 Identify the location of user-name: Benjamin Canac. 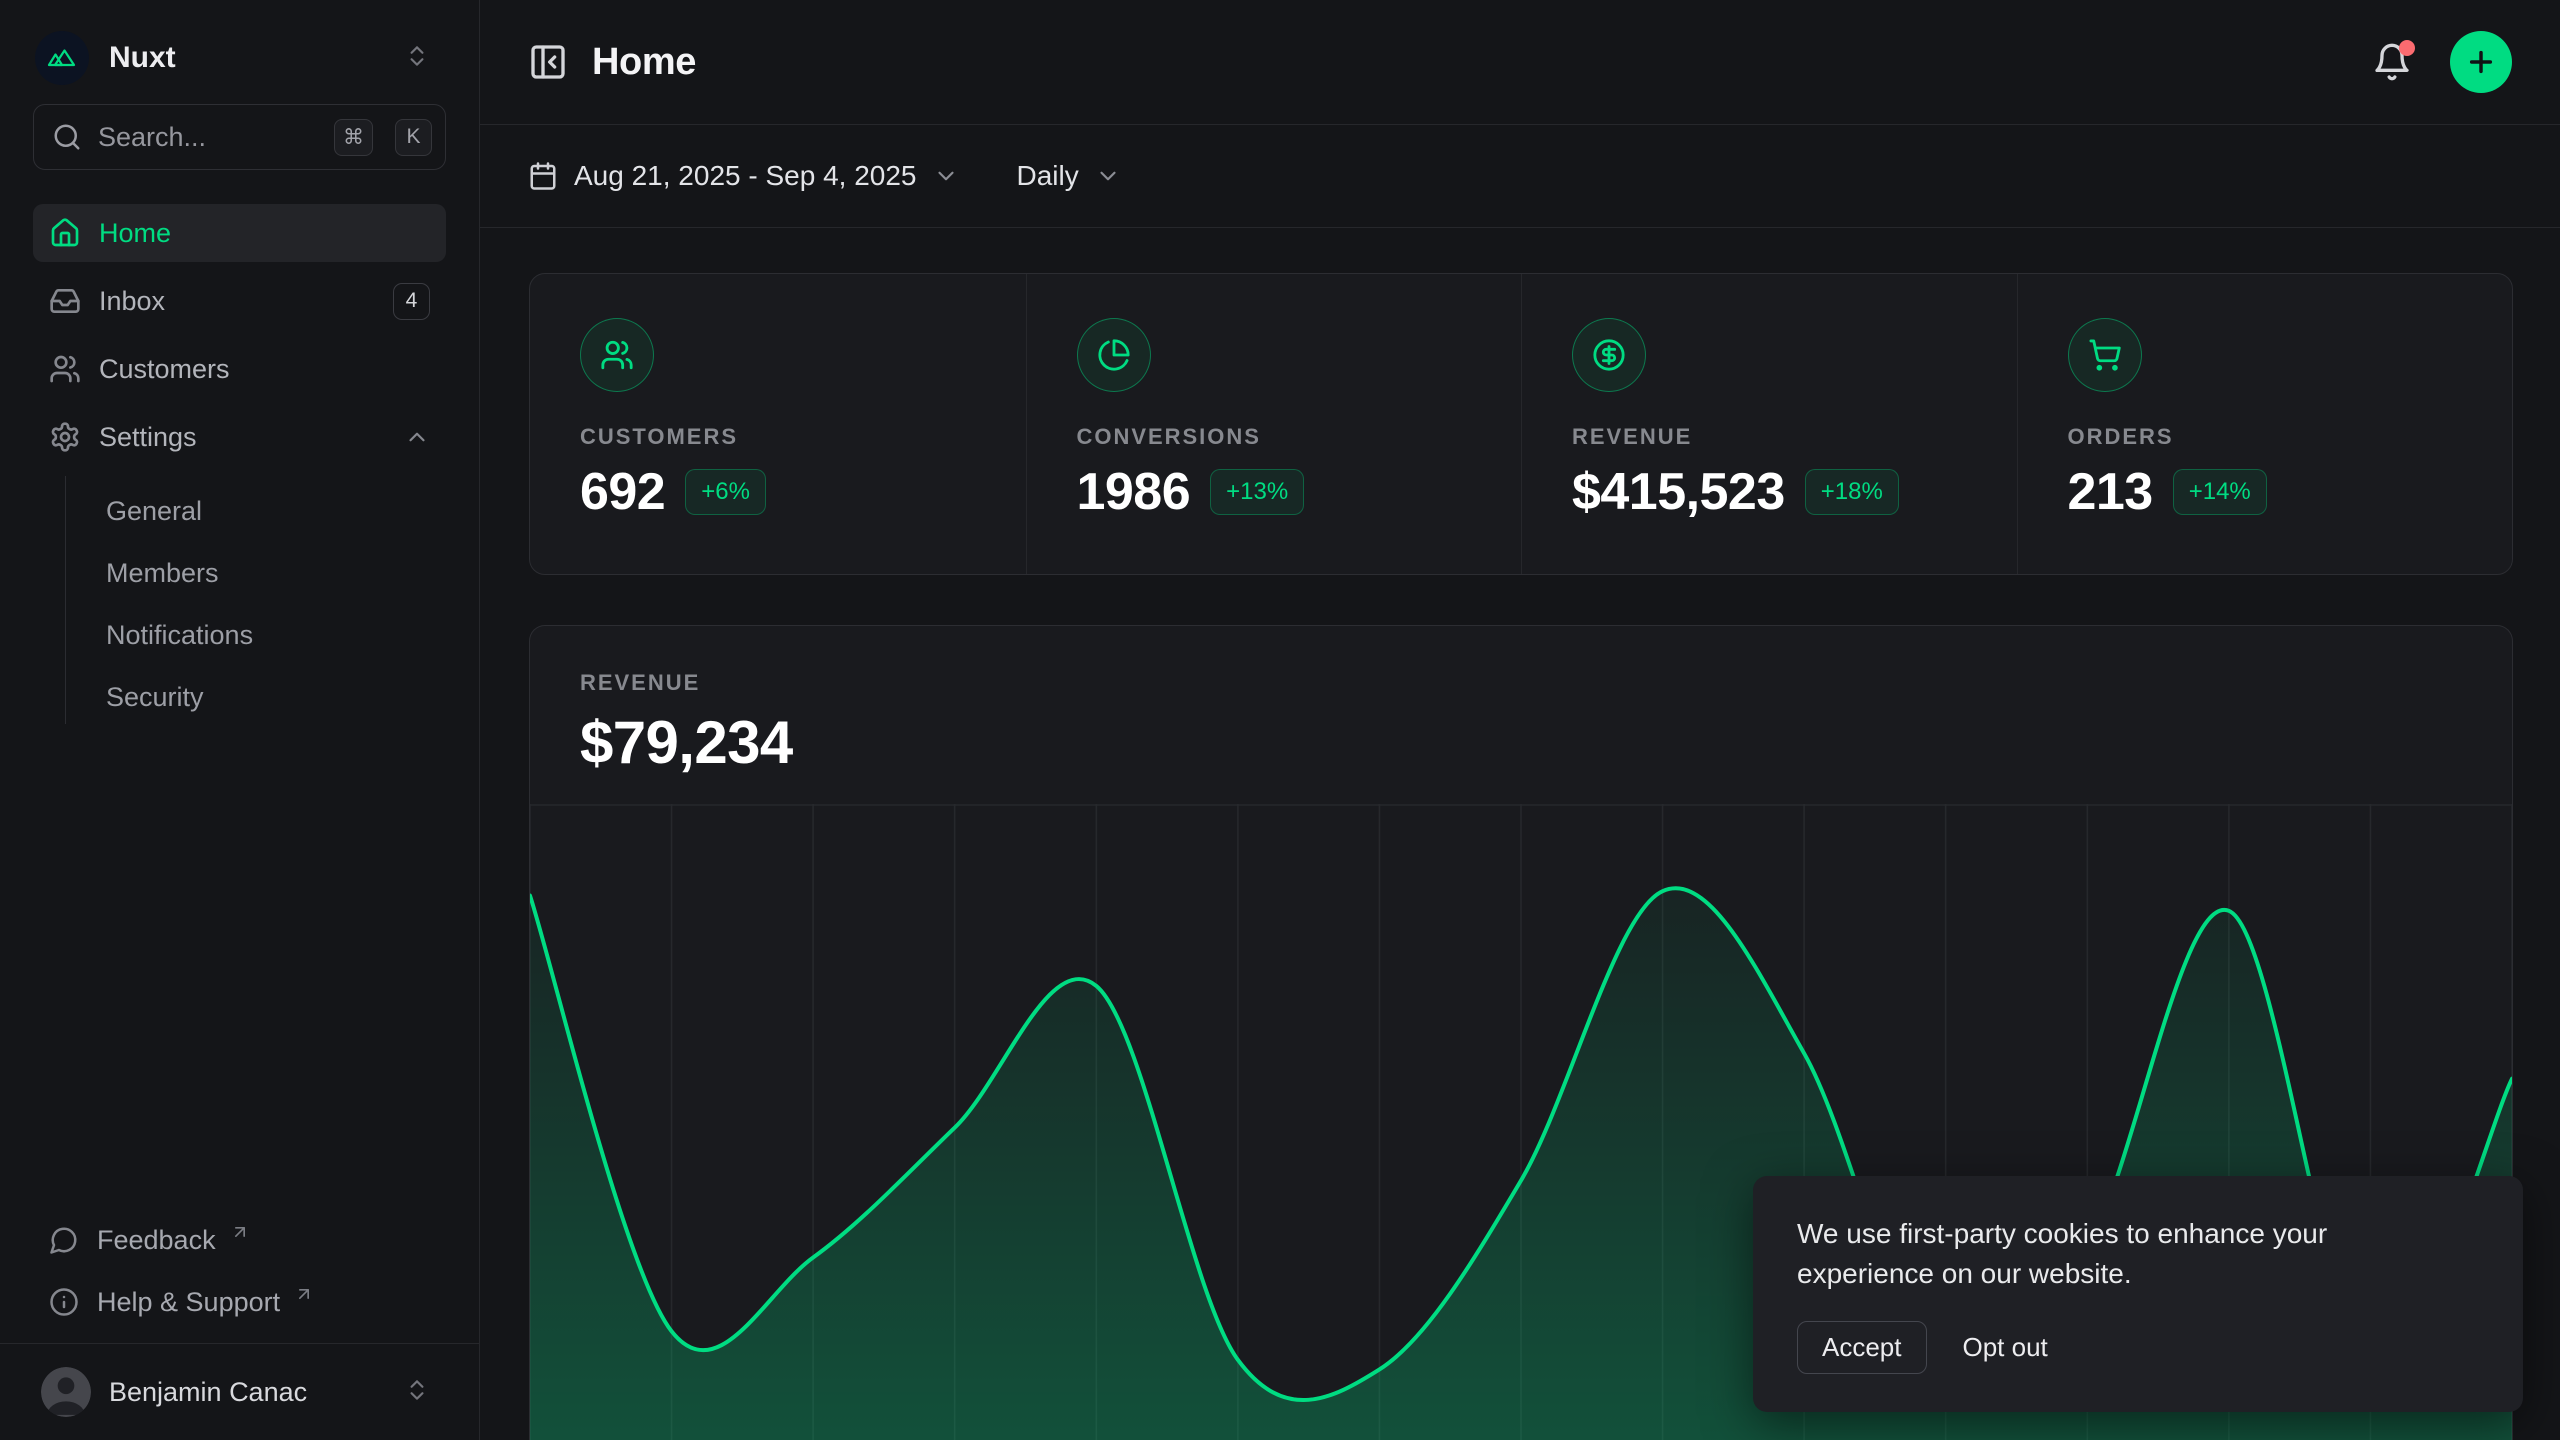
(208, 1391).